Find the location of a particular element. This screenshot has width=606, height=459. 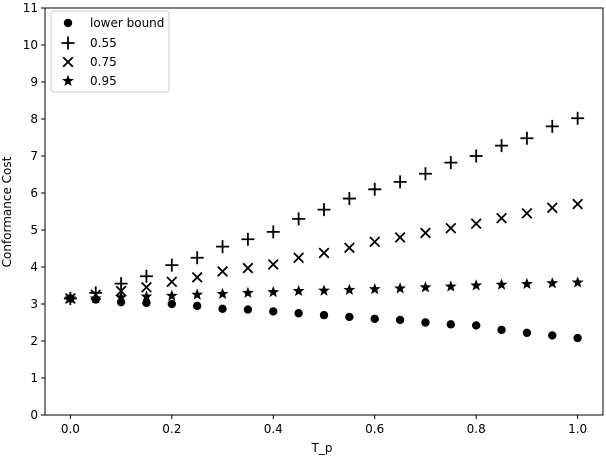

legend-box is located at coordinates (110, 51).